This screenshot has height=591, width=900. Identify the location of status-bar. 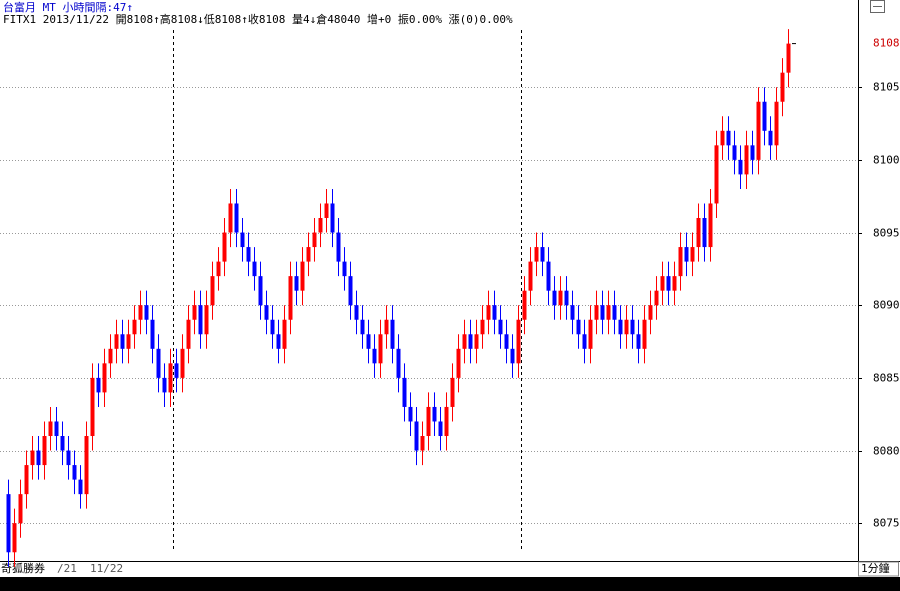
(450, 584).